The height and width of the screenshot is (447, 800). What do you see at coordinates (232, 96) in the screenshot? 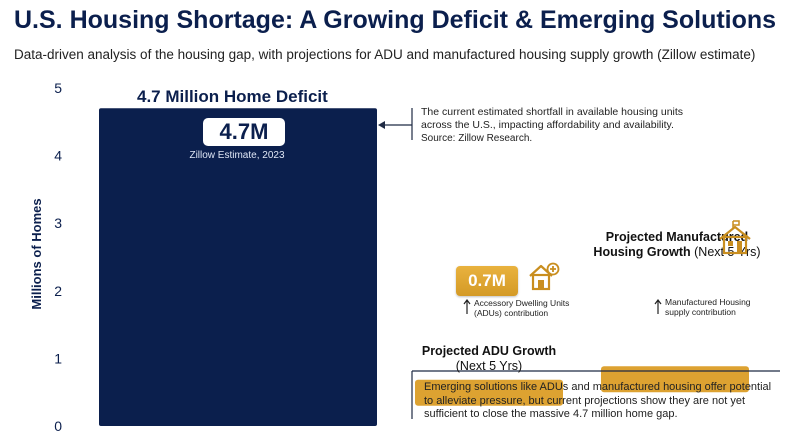
I see `deficit-bar-heading: 4.7 Million Home Deficit` at bounding box center [232, 96].